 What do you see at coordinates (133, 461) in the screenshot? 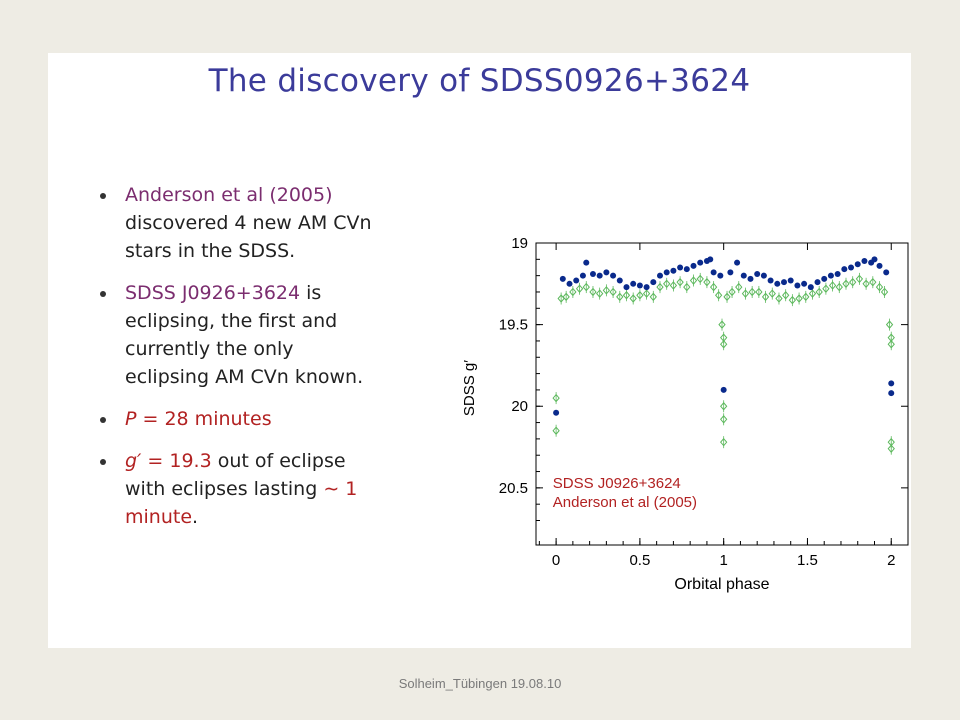
I see `bullet-text: g′` at bounding box center [133, 461].